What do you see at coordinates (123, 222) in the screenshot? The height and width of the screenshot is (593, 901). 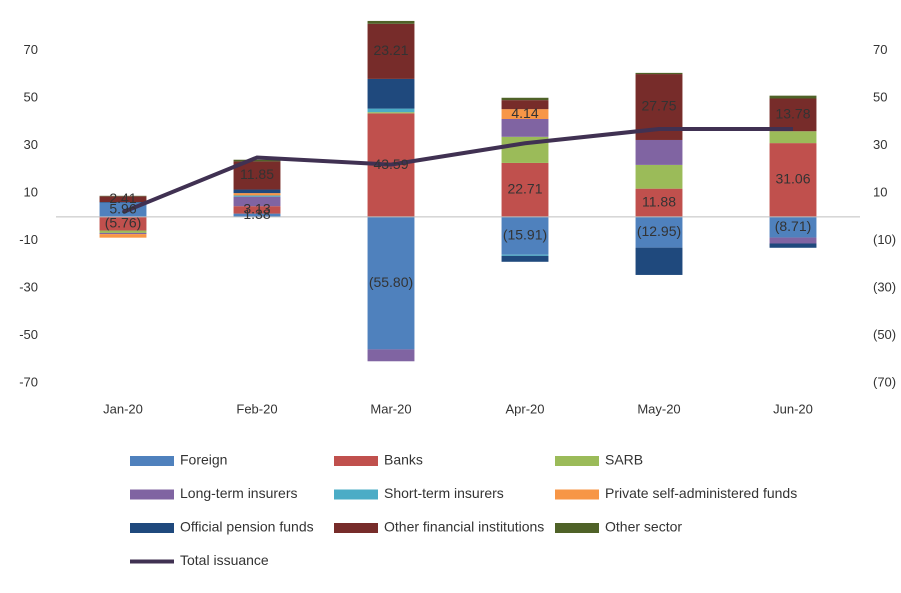 I see `value-label: (5.76)` at bounding box center [123, 222].